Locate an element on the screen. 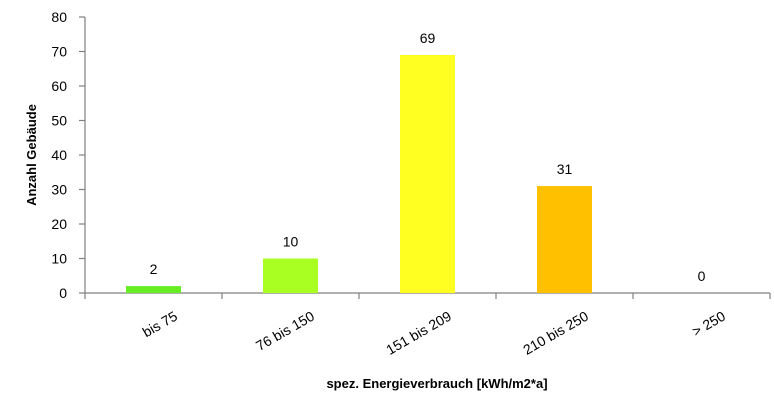 This screenshot has width=774, height=401. y-axis: 0 10 20 30 40 50 60 70 80 is located at coordinates (68, 155).